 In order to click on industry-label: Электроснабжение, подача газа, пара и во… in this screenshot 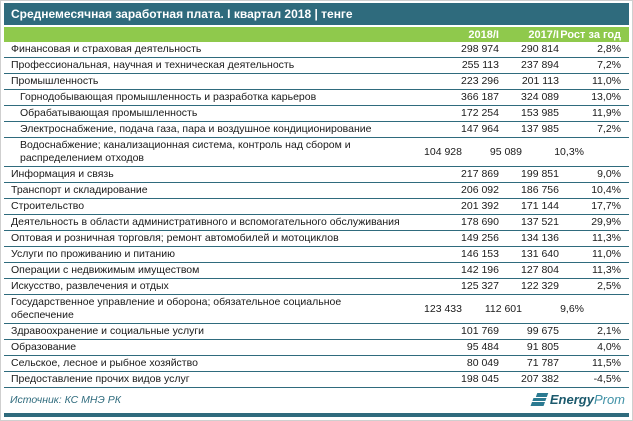, I will do `click(196, 129)`.